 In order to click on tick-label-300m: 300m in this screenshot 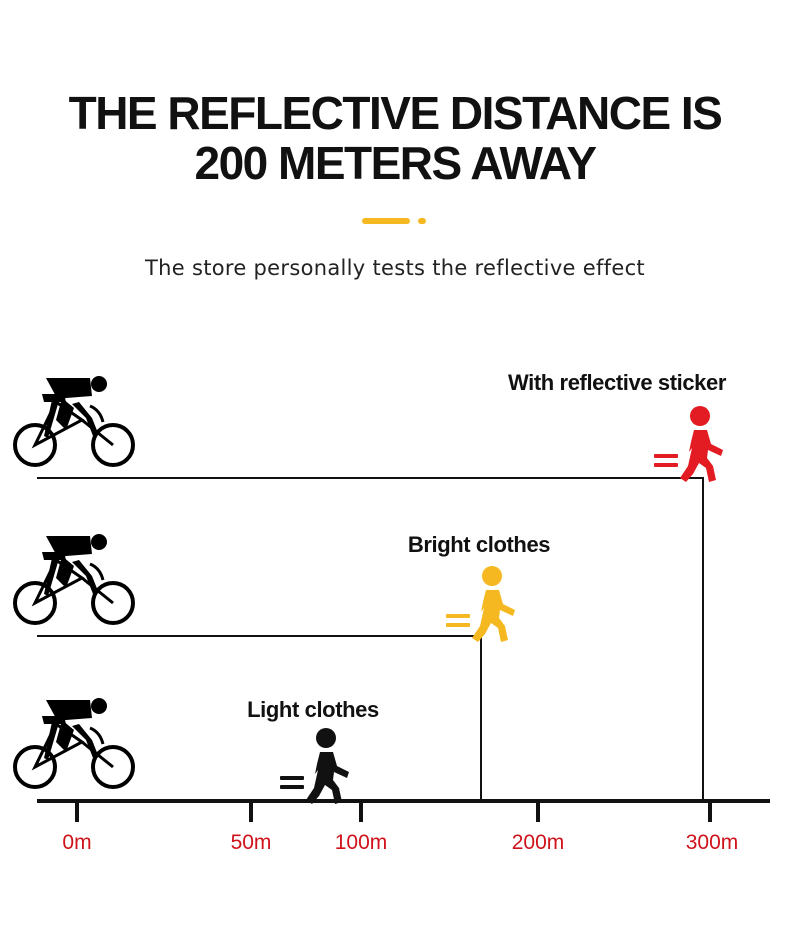, I will do `click(712, 842)`.